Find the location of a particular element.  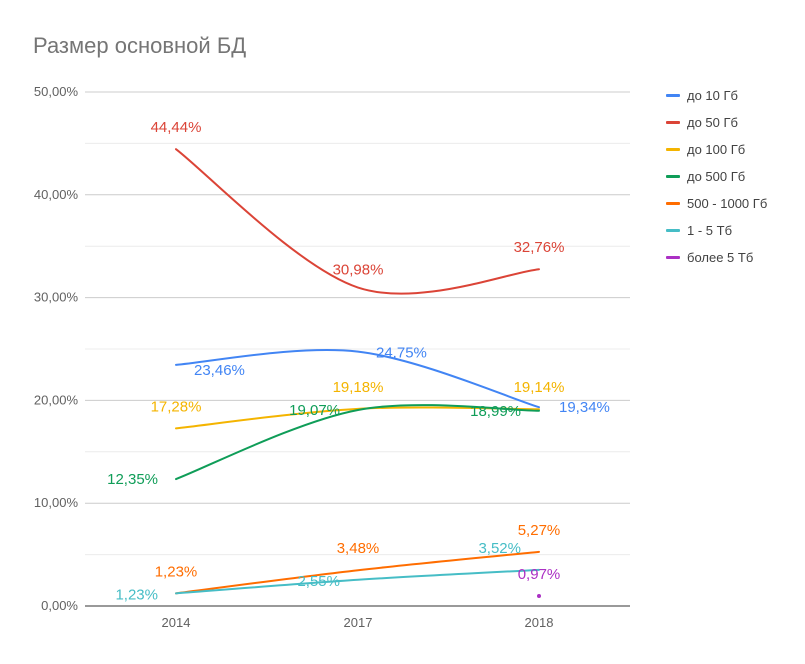

legend-item: 1 - 5 Тб is located at coordinates (716, 230).